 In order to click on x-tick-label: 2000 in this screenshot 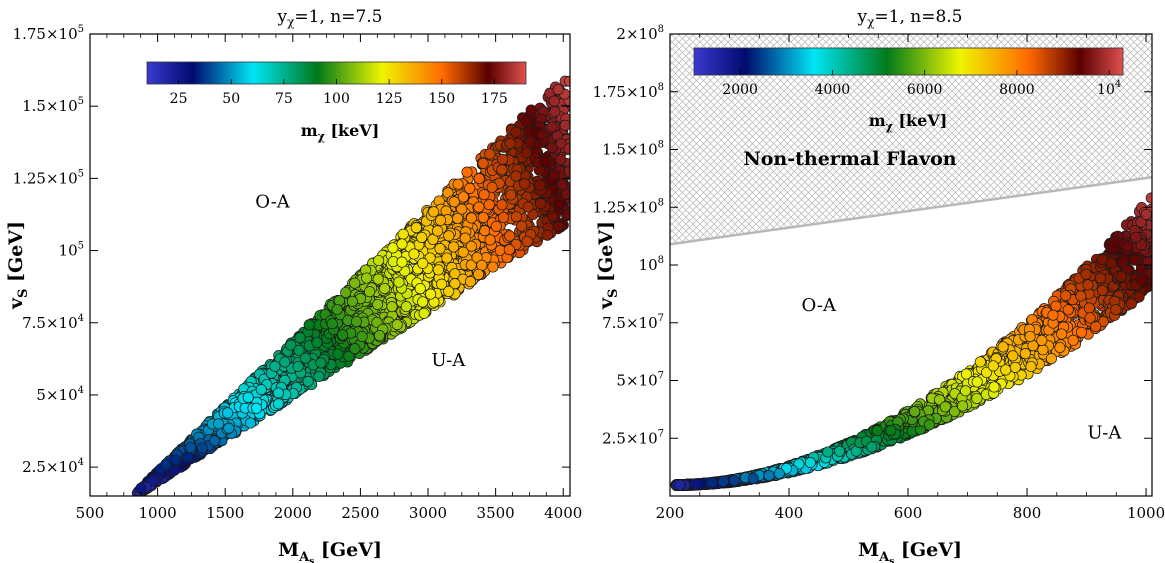, I will do `click(293, 513)`.